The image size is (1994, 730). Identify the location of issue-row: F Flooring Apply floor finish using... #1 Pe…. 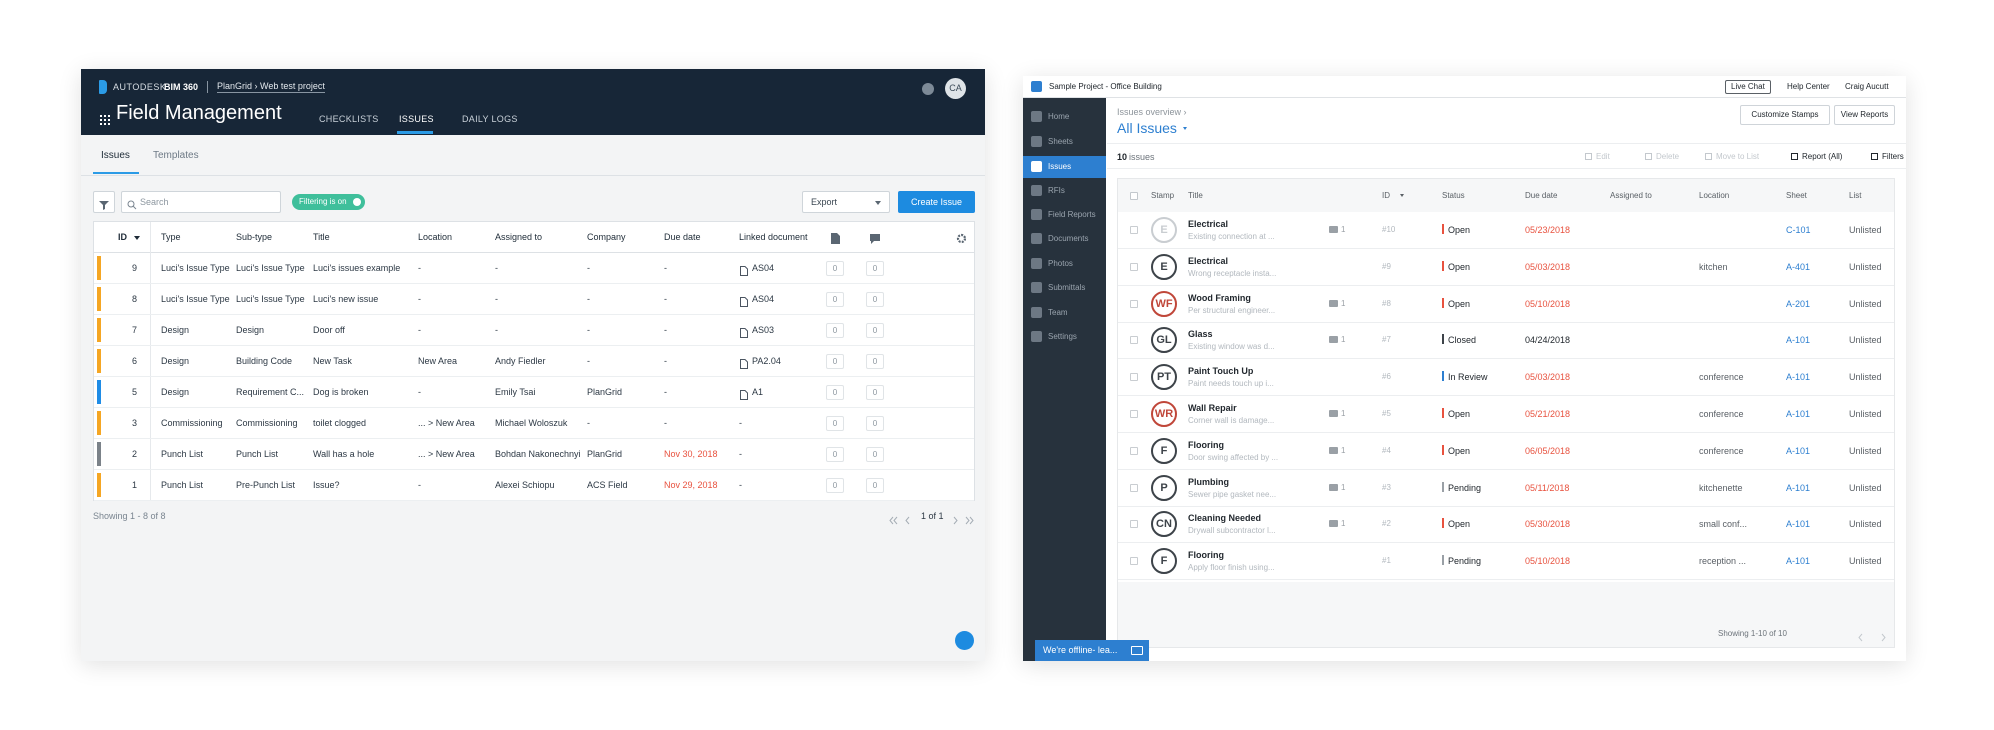
(1506, 562).